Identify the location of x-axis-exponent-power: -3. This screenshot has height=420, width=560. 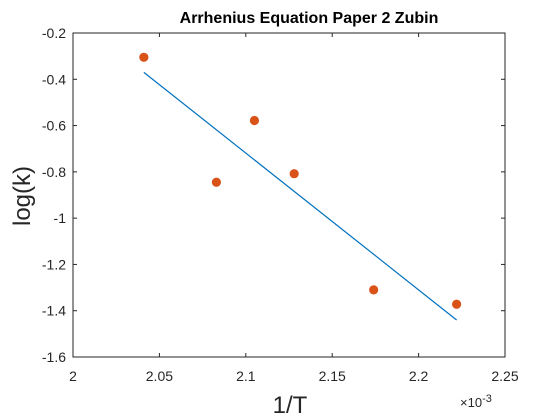
(487, 399).